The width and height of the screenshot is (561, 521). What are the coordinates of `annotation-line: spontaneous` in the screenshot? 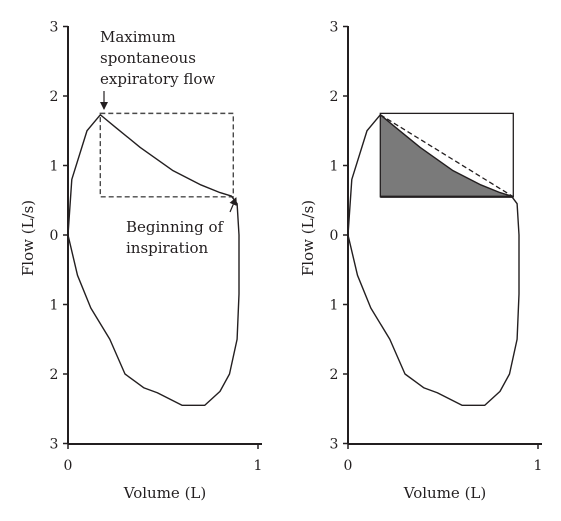 It's located at (148, 58).